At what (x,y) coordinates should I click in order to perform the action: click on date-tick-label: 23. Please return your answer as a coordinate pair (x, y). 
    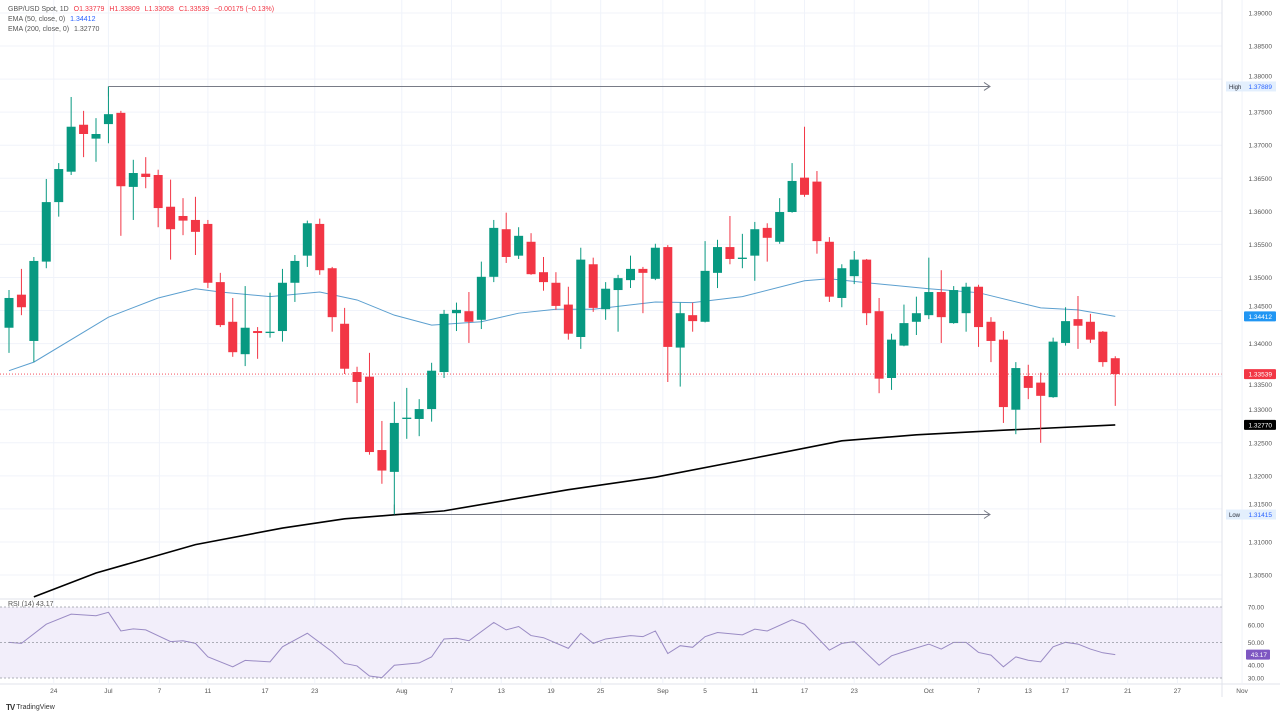
    Looking at the image, I should click on (315, 691).